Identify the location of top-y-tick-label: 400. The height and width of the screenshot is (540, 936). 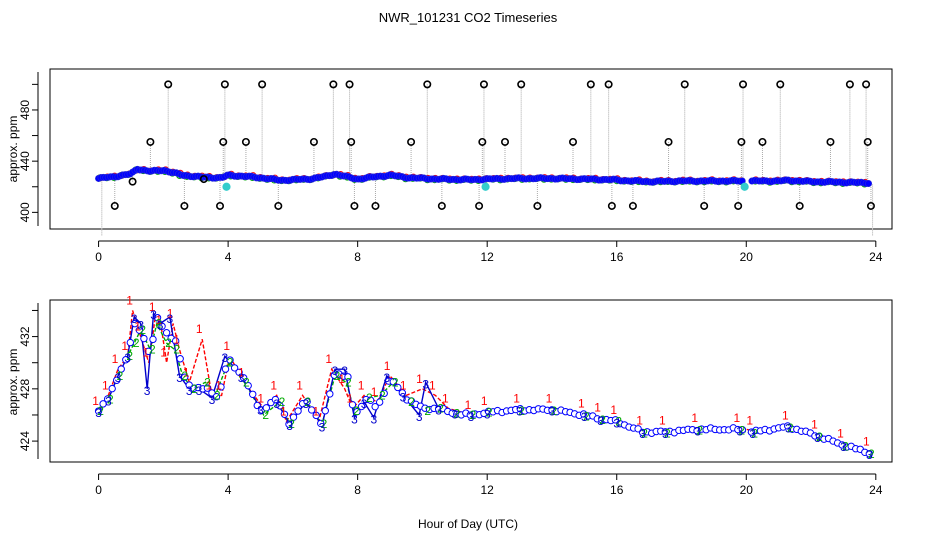
(25, 212).